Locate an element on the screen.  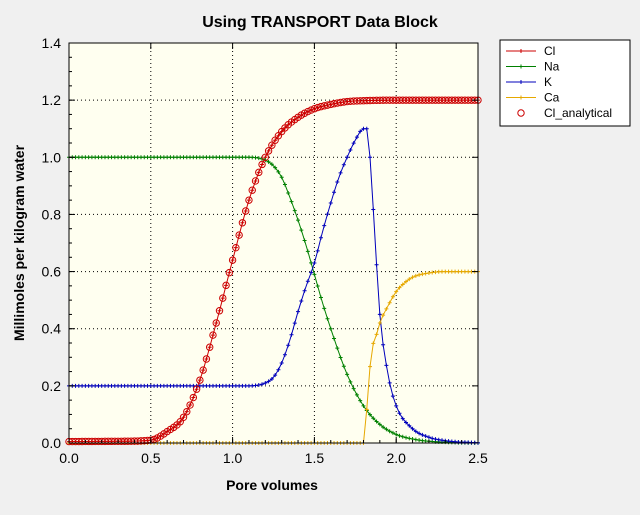
legend-entry-k: K is located at coordinates (529, 82).